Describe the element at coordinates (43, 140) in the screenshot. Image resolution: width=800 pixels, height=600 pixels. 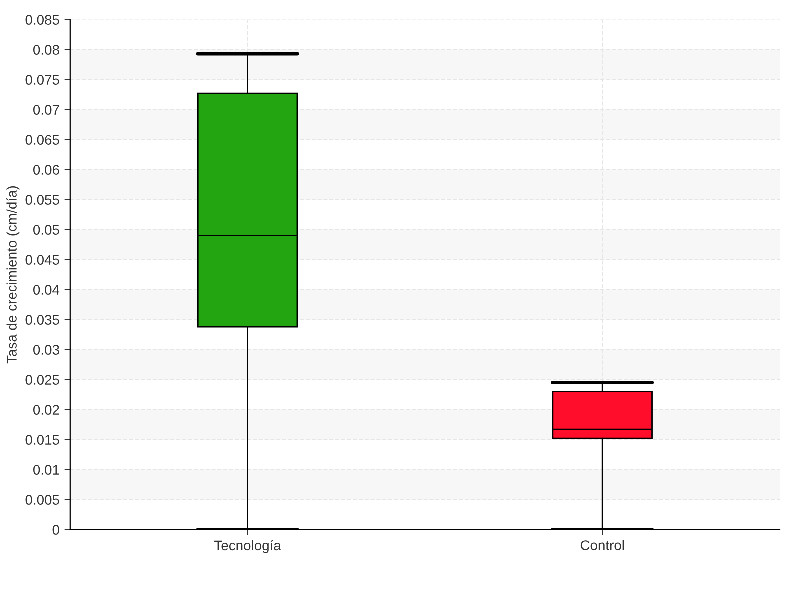
I see `y-tick-label: 0.065` at that location.